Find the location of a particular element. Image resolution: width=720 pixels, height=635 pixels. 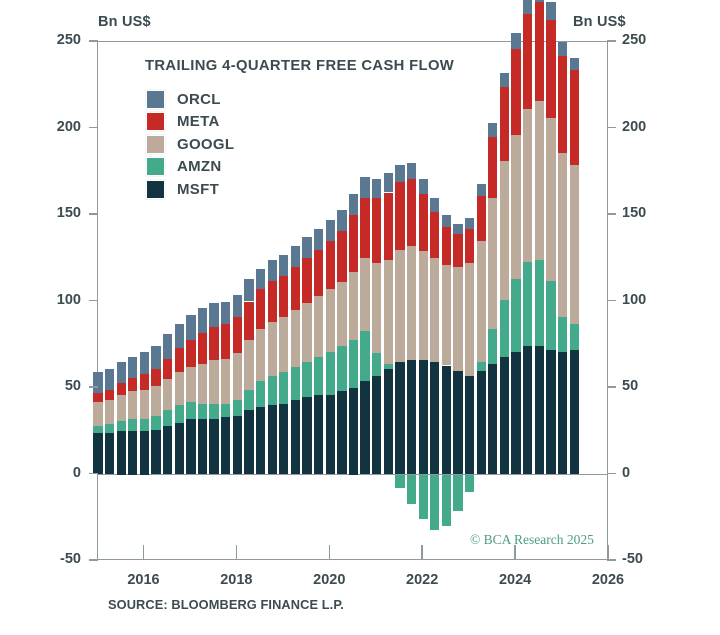

x-tick-label: 2026 is located at coordinates (608, 580).